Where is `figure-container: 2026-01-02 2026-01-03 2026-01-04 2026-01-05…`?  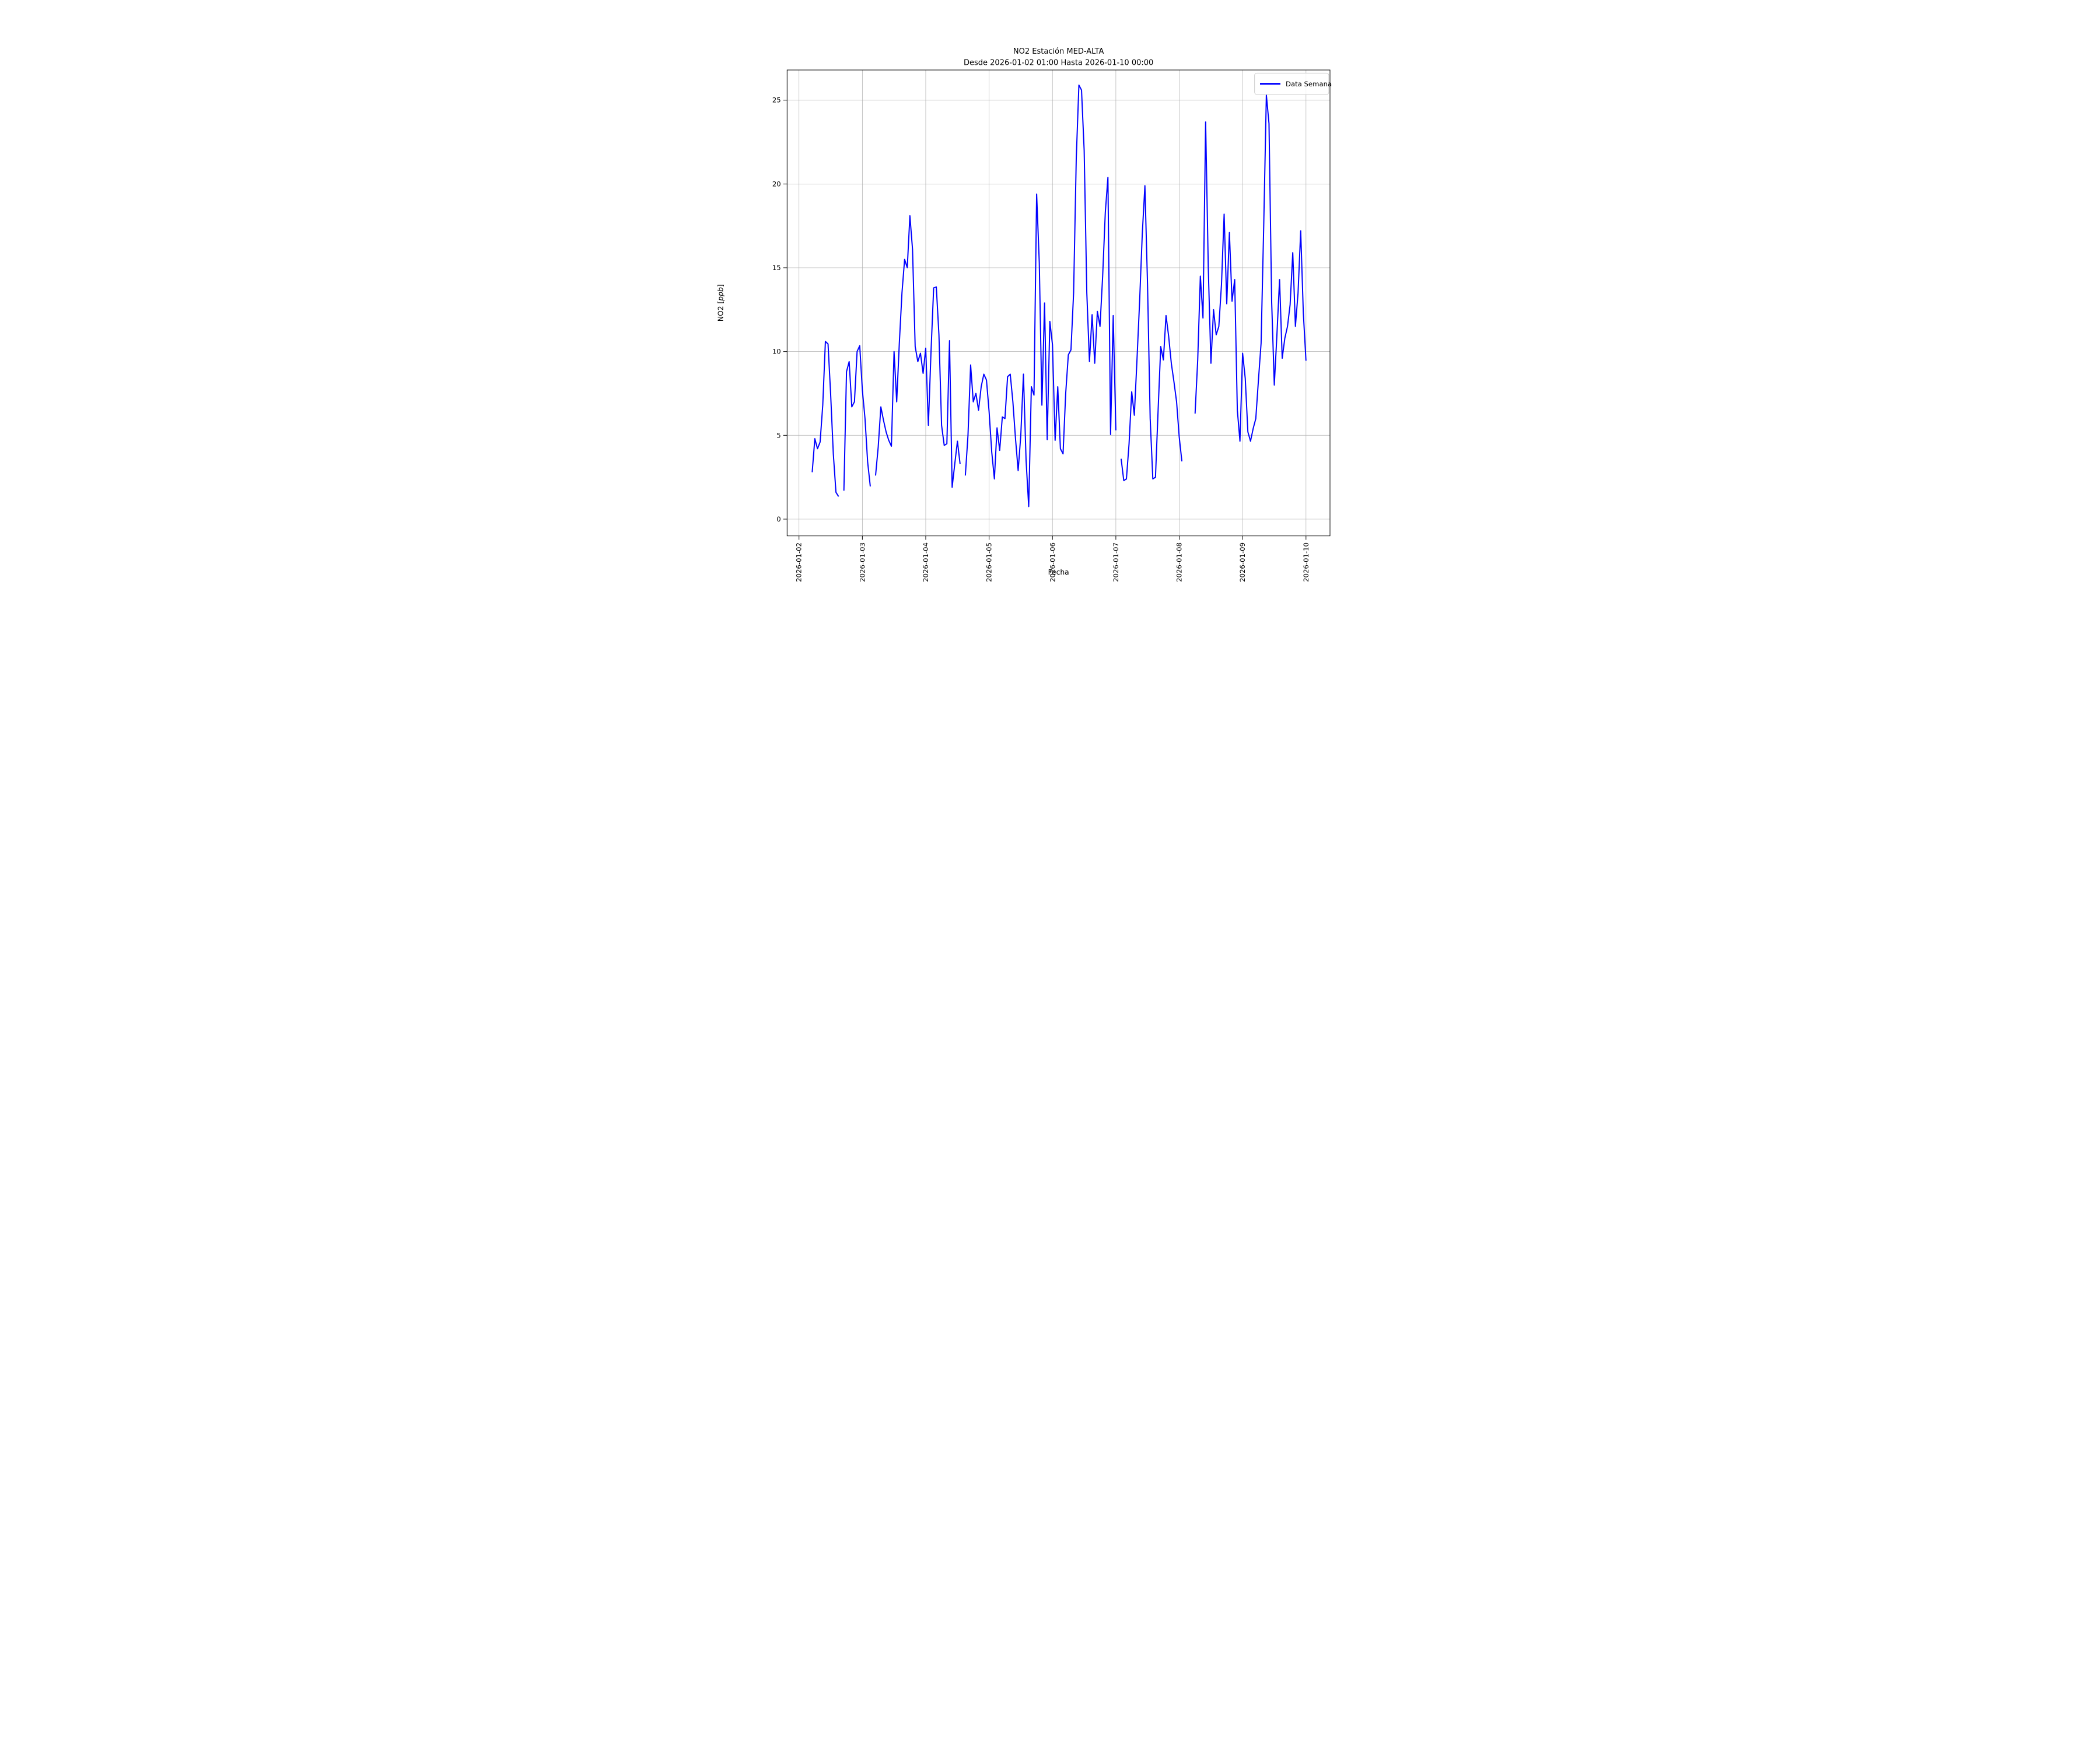 figure-container: 2026-01-02 2026-01-03 2026-01-04 2026-01-05… is located at coordinates (1050, 291).